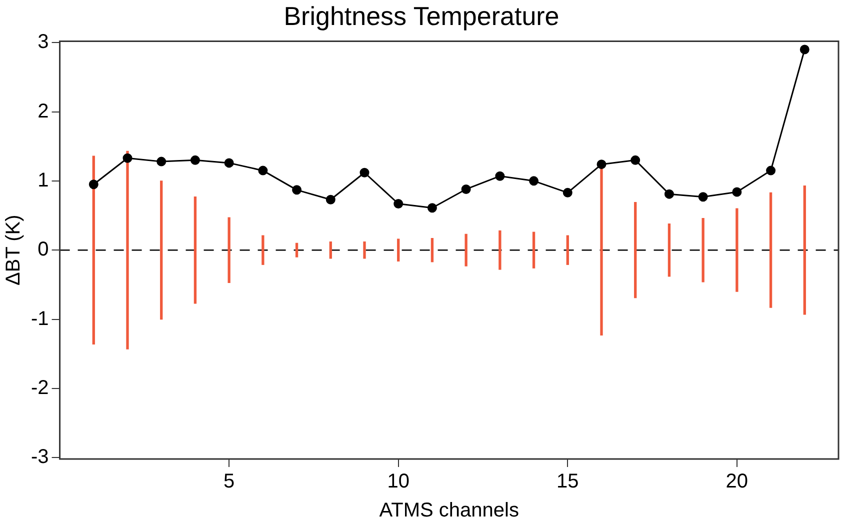 The height and width of the screenshot is (525, 844). I want to click on y-tick-label: 0, so click(43, 249).